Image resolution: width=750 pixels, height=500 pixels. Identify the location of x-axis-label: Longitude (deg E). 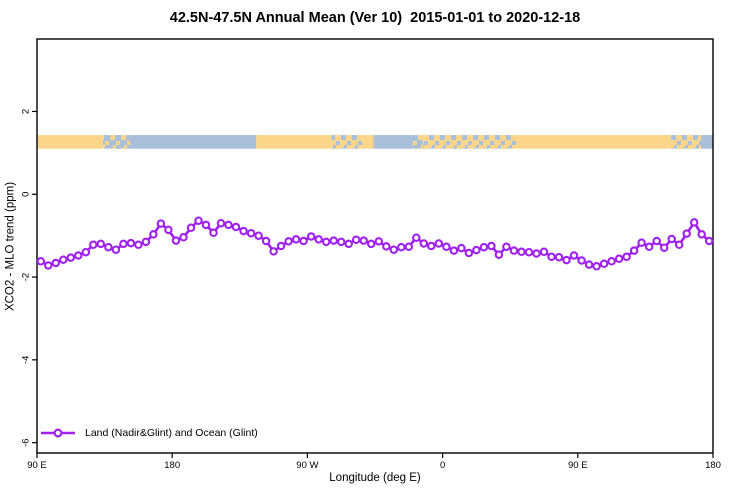
(375, 478).